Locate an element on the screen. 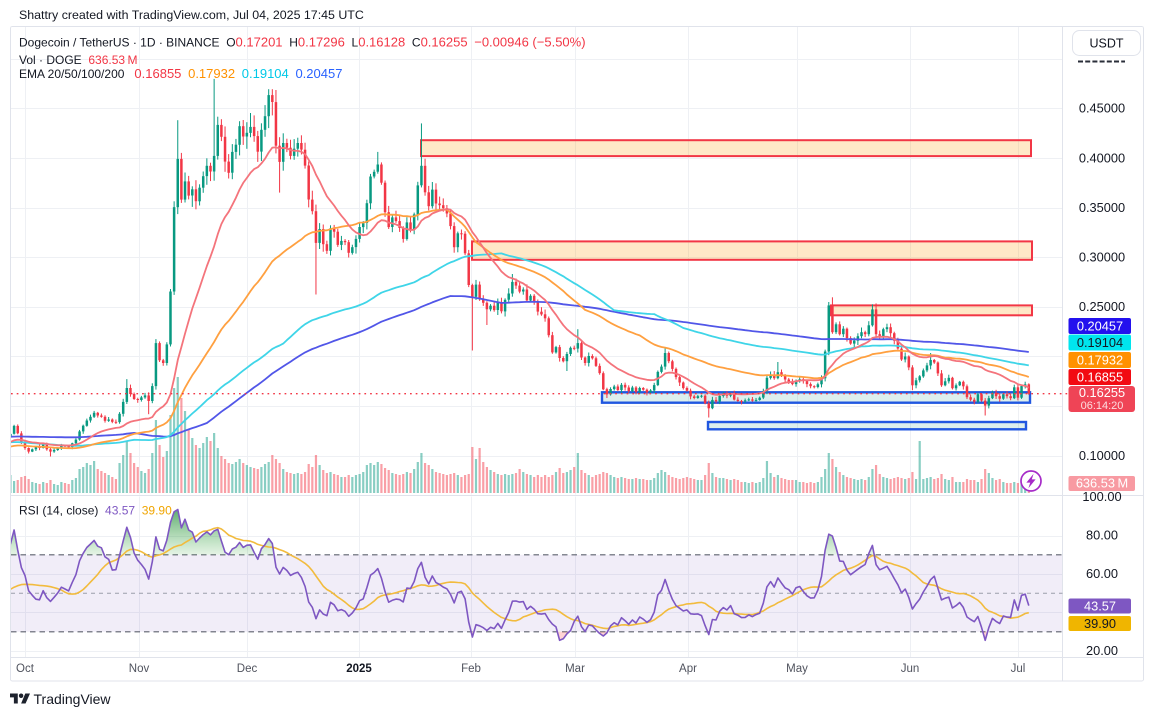 This screenshot has height=717, width=1154. svg-text: 0.16255 is located at coordinates (1102, 392).